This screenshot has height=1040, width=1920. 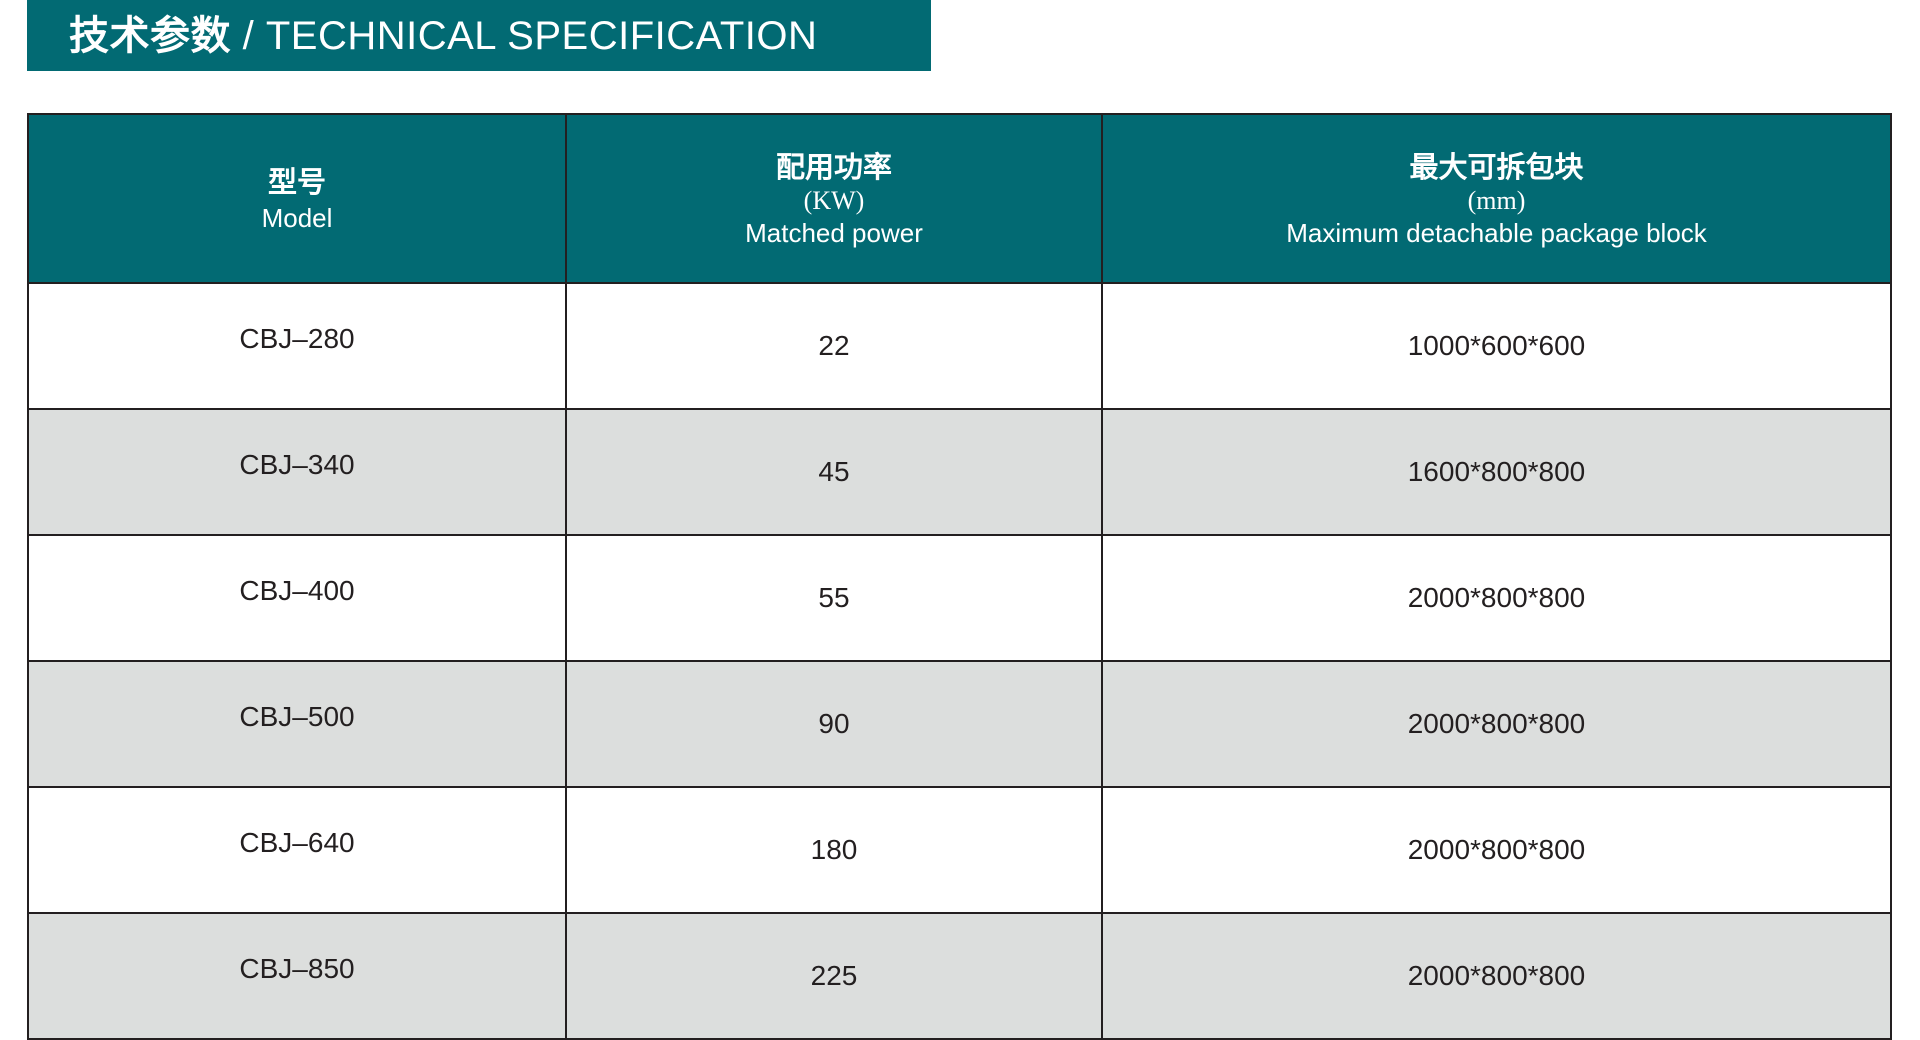 I want to click on table-row: CBJ–400 55 2000*800*800, so click(x=959, y=598).